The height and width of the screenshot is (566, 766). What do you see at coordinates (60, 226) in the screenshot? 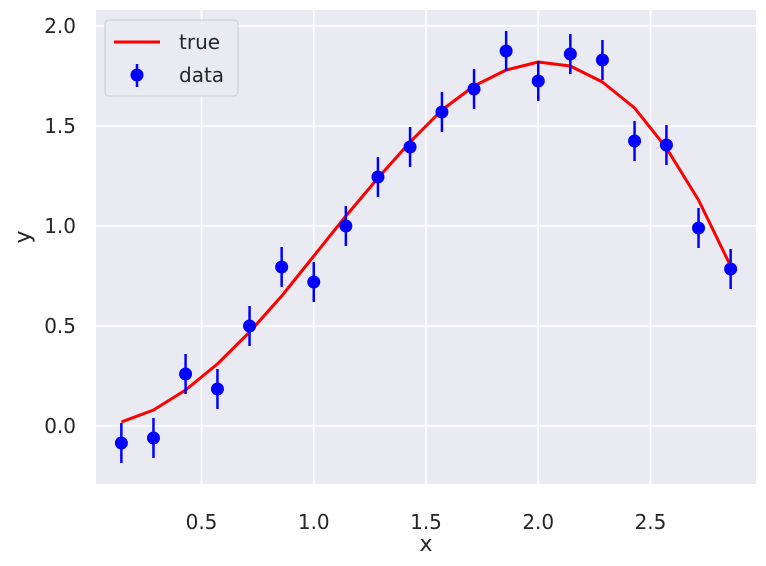
I see `y-tick-label: 1.0` at bounding box center [60, 226].